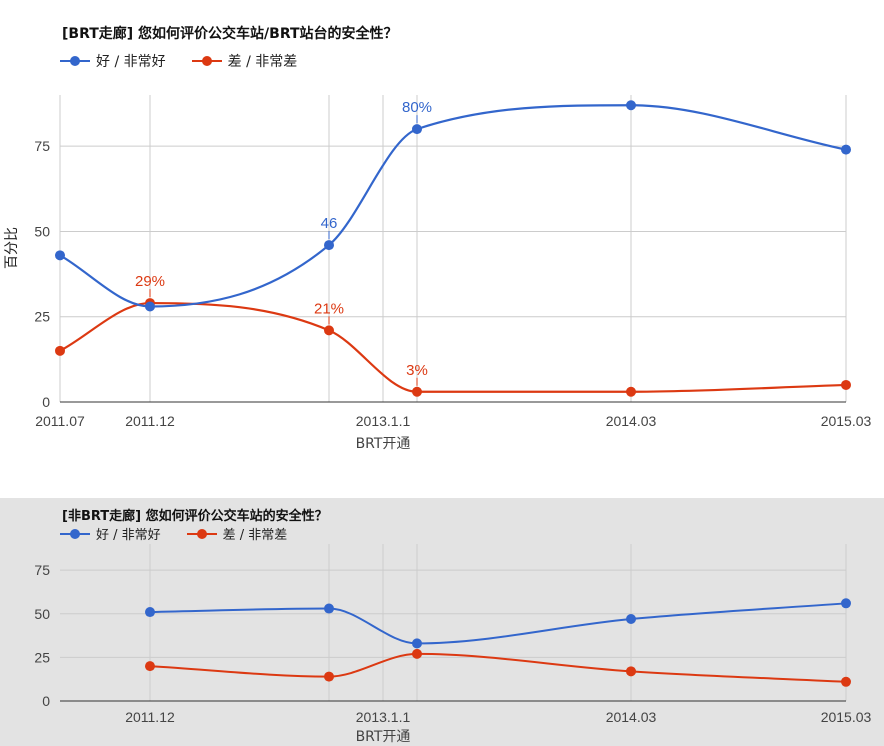 The image size is (884, 746). Describe the element at coordinates (60, 421) in the screenshot. I see `x-tick-label: 2011.07` at that location.